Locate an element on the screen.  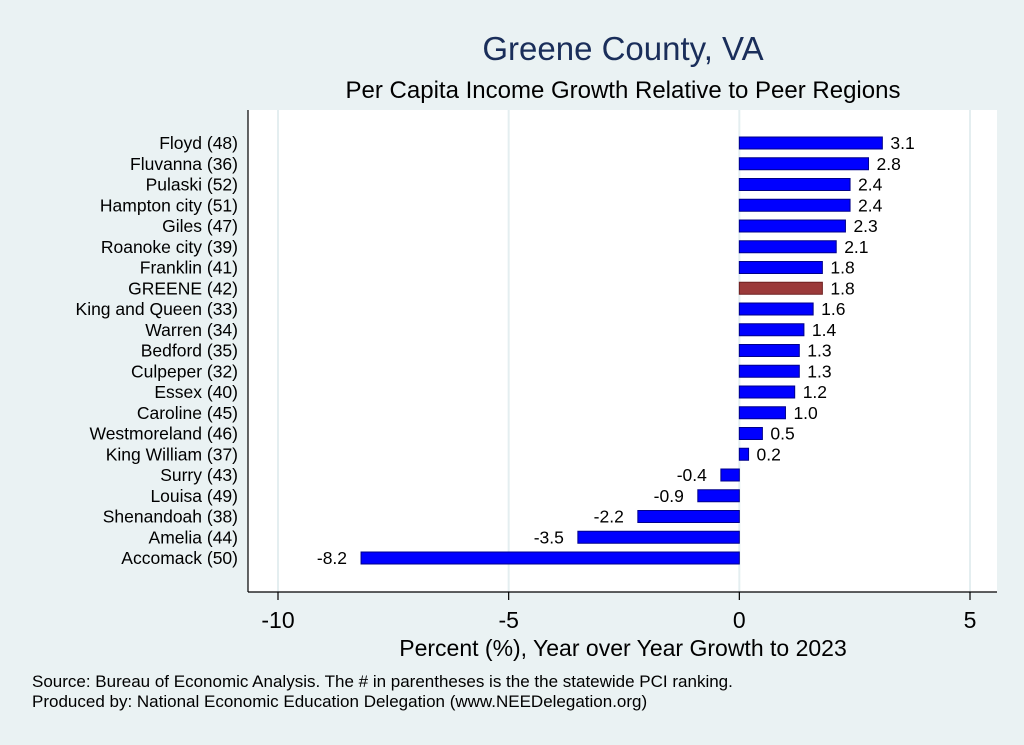
category-label: Roanoke city (39) is located at coordinates (169, 247).